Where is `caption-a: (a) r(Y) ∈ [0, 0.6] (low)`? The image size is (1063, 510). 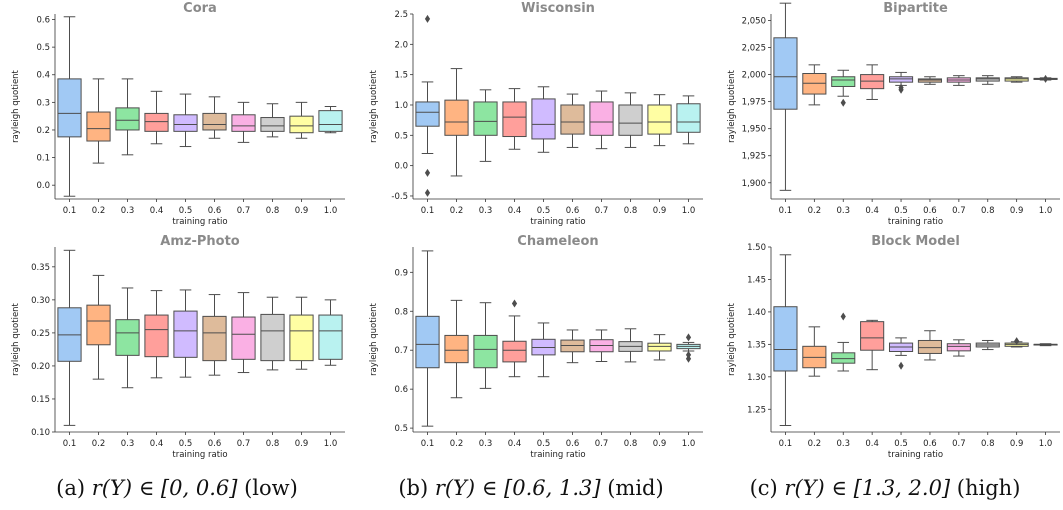
caption-a: (a) r(Y) ∈ [0, 0.6] (low) is located at coordinates (177, 488).